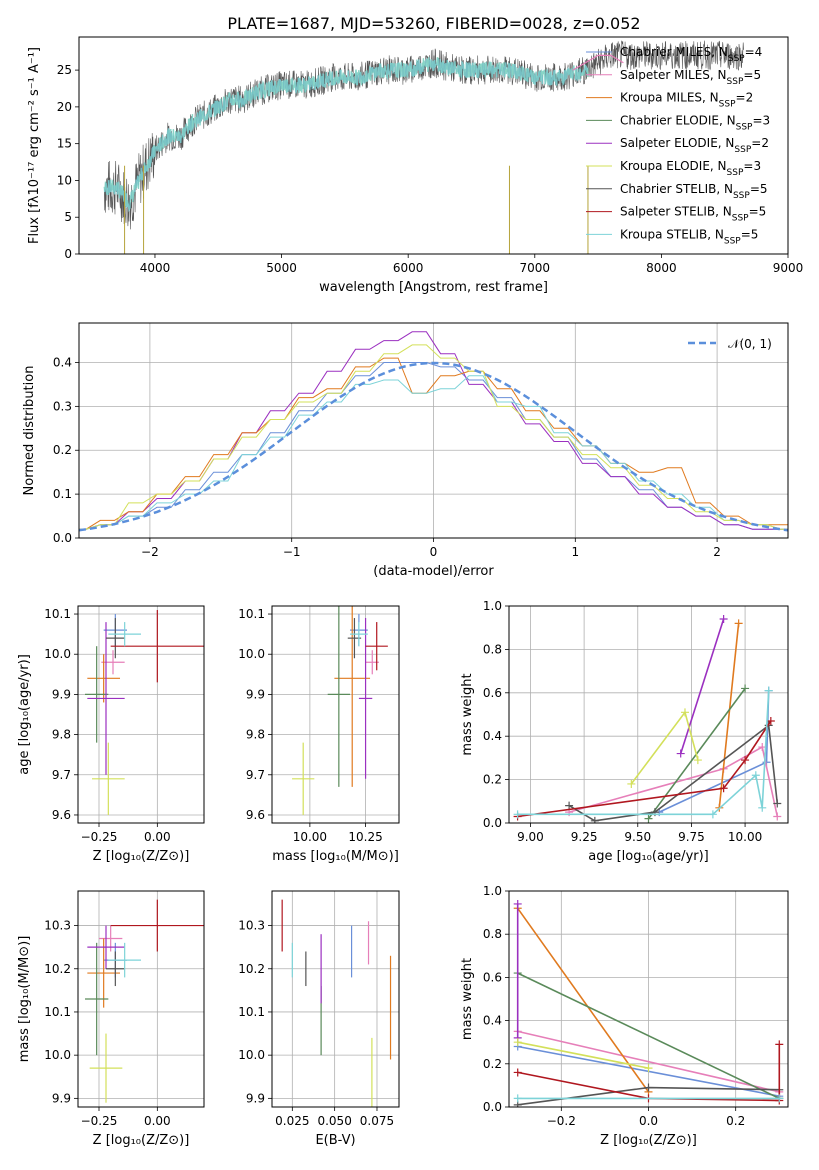 This screenshot has height=1170, width=819. Describe the element at coordinates (251, 969) in the screenshot. I see `y-tick-label: 10.2` at that location.